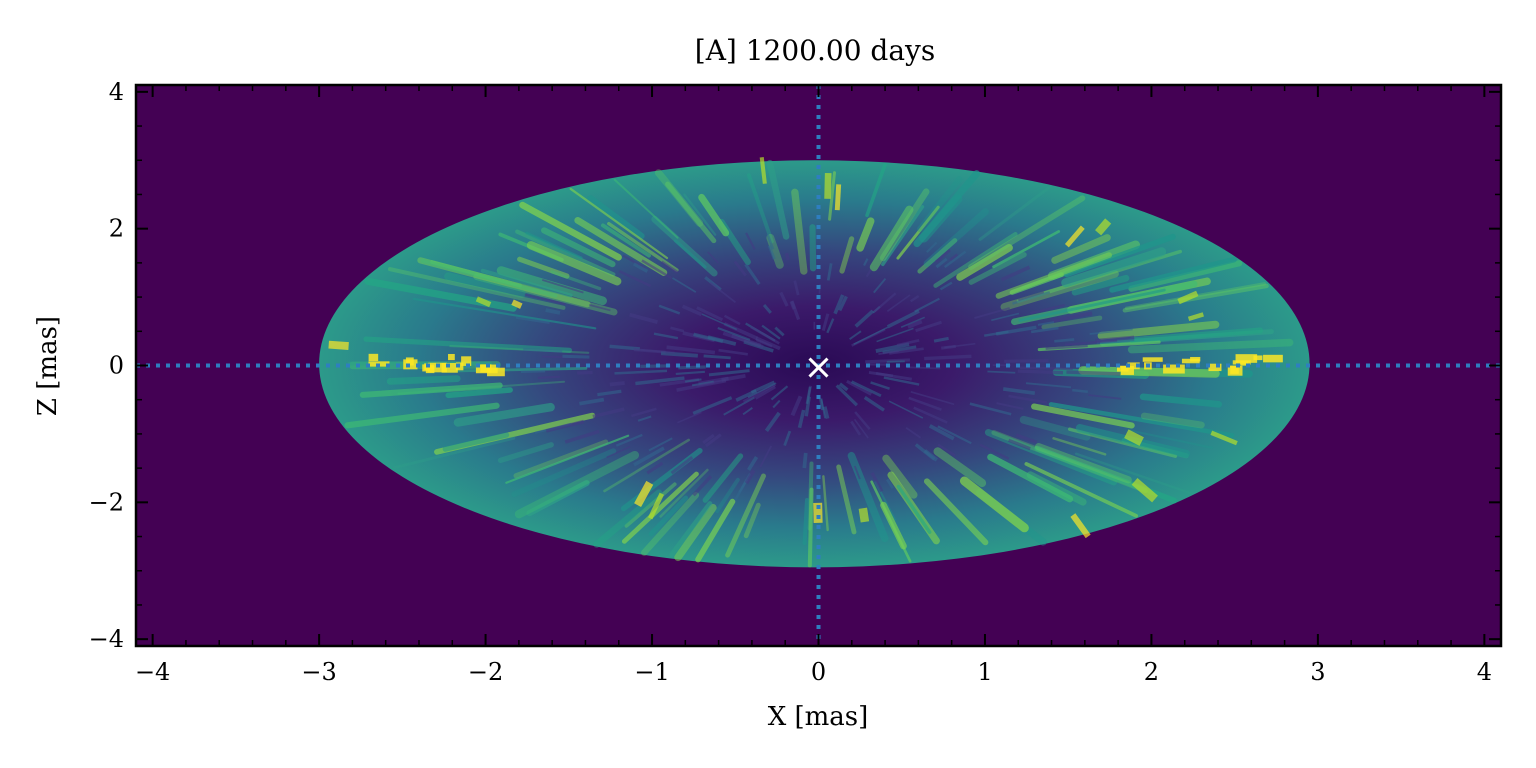 This screenshot has width=1536, height=768. I want to click on y-tick-label: −4, so click(106, 639).